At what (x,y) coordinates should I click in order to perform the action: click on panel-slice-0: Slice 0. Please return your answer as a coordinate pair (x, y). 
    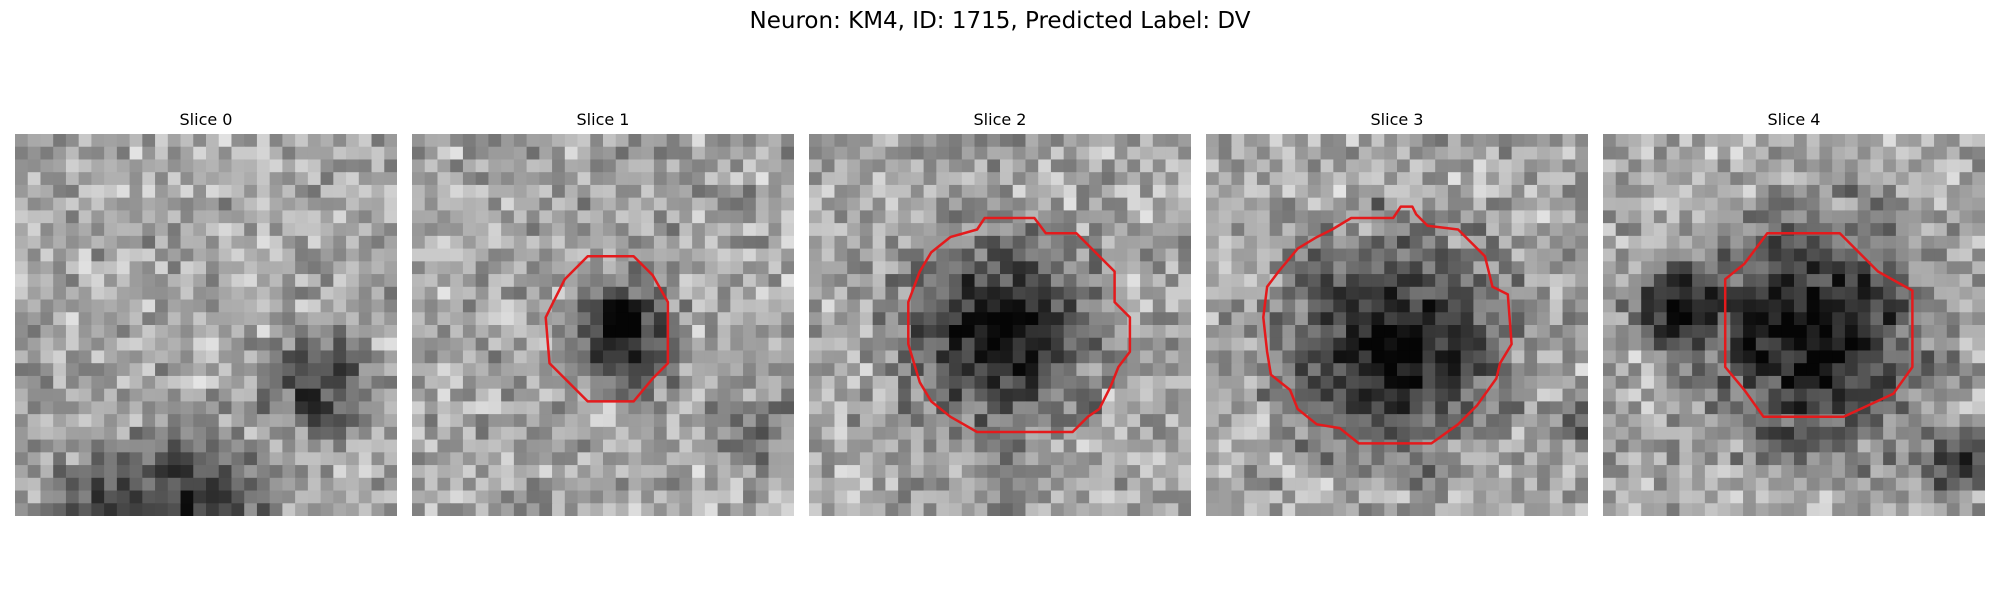
    Looking at the image, I should click on (206, 313).